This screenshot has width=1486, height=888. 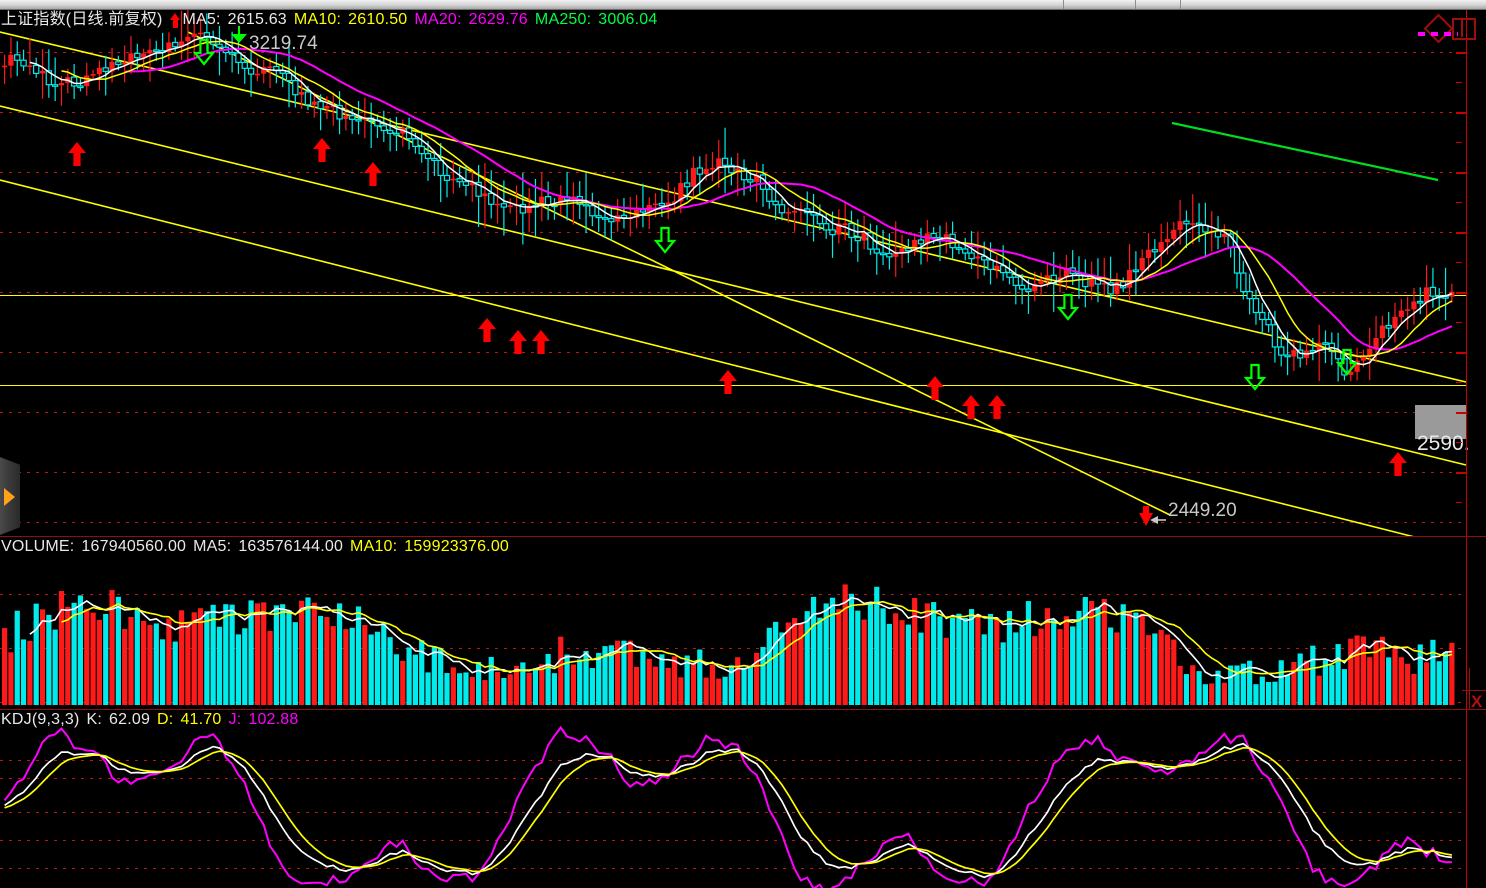 What do you see at coordinates (498, 19) in the screenshot?
I see `ma20-value: 2629.76` at bounding box center [498, 19].